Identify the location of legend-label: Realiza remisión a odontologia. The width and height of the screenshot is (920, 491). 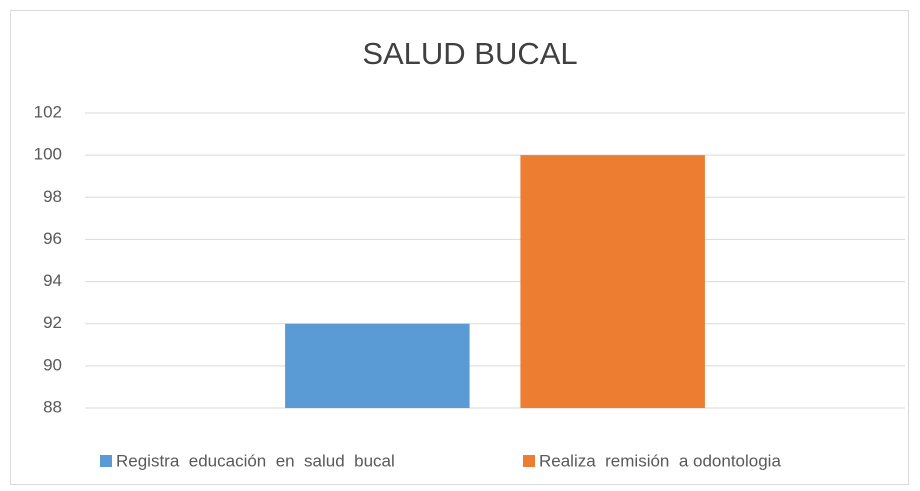
(660, 460).